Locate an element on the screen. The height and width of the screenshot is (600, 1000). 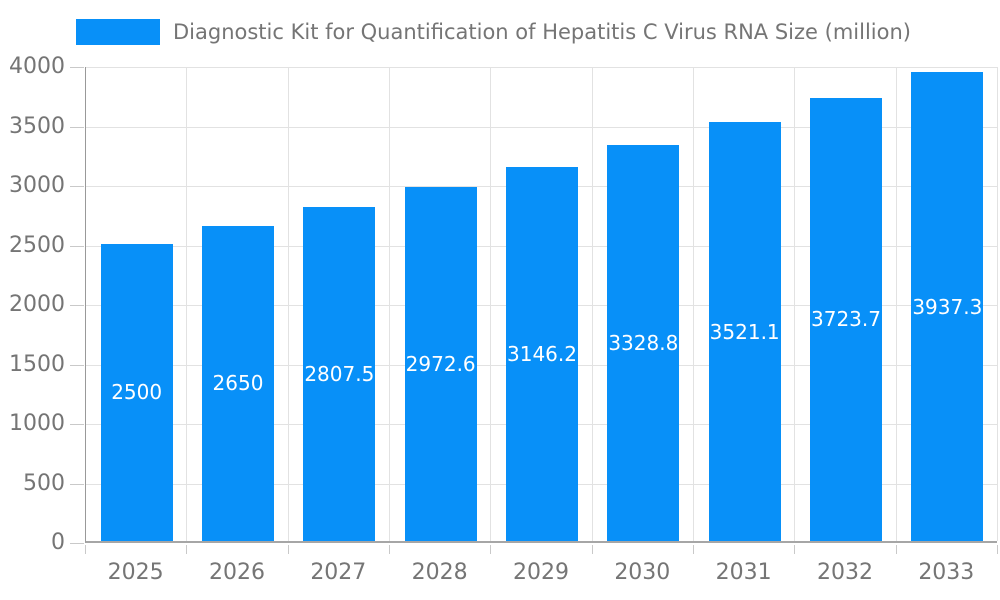
y-tick-label: 1000 is located at coordinates (37, 423).